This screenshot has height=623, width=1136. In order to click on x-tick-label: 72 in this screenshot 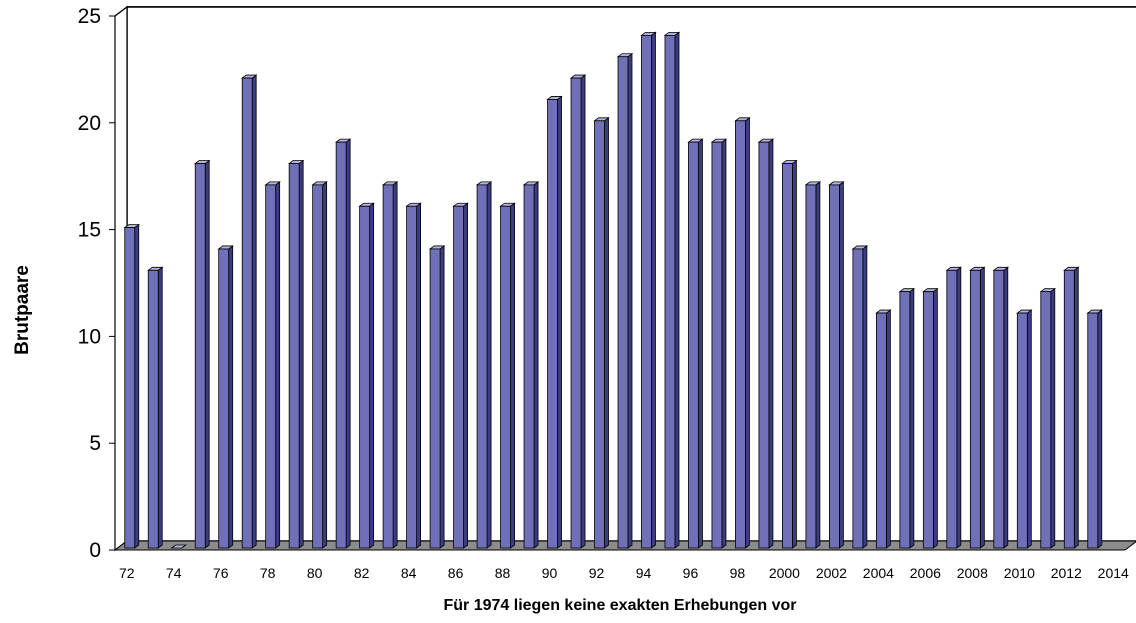, I will do `click(127, 573)`.